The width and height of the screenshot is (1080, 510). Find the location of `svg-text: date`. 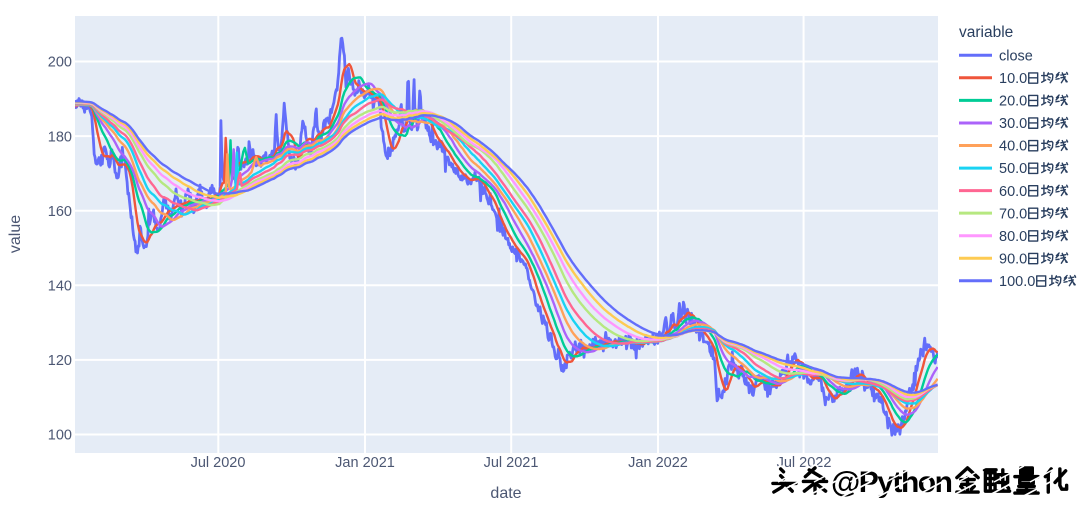

svg-text: date is located at coordinates (505, 493).